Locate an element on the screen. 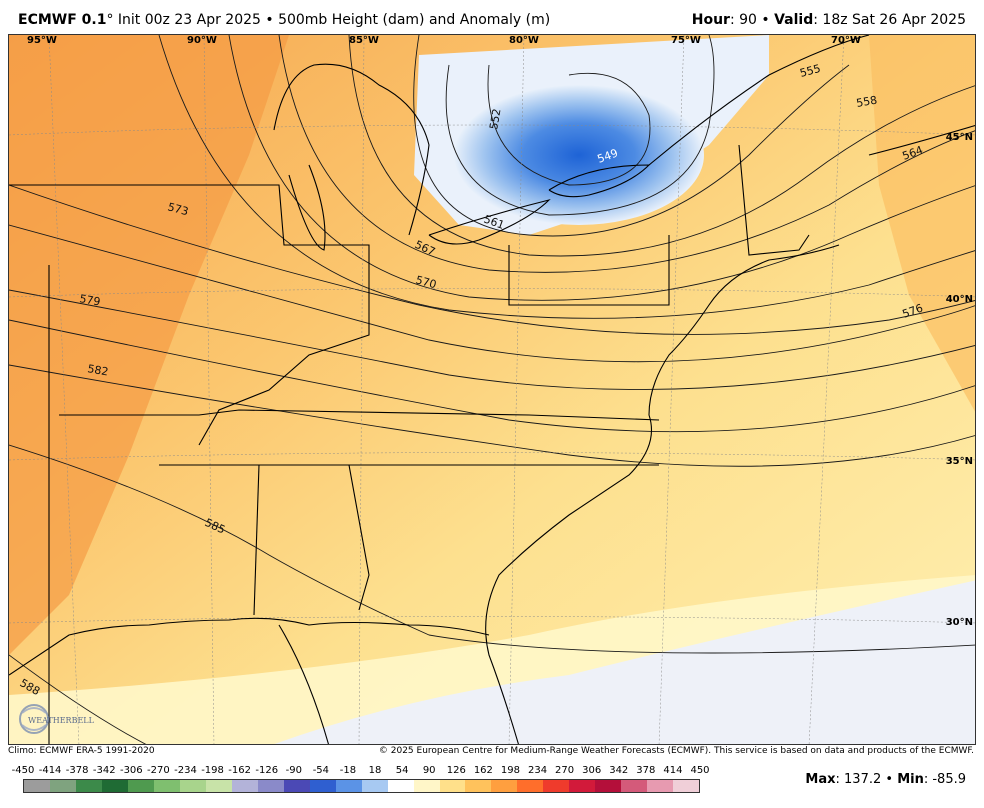  weatherbell-logo: WEATHERBELL is located at coordinates (57, 719).